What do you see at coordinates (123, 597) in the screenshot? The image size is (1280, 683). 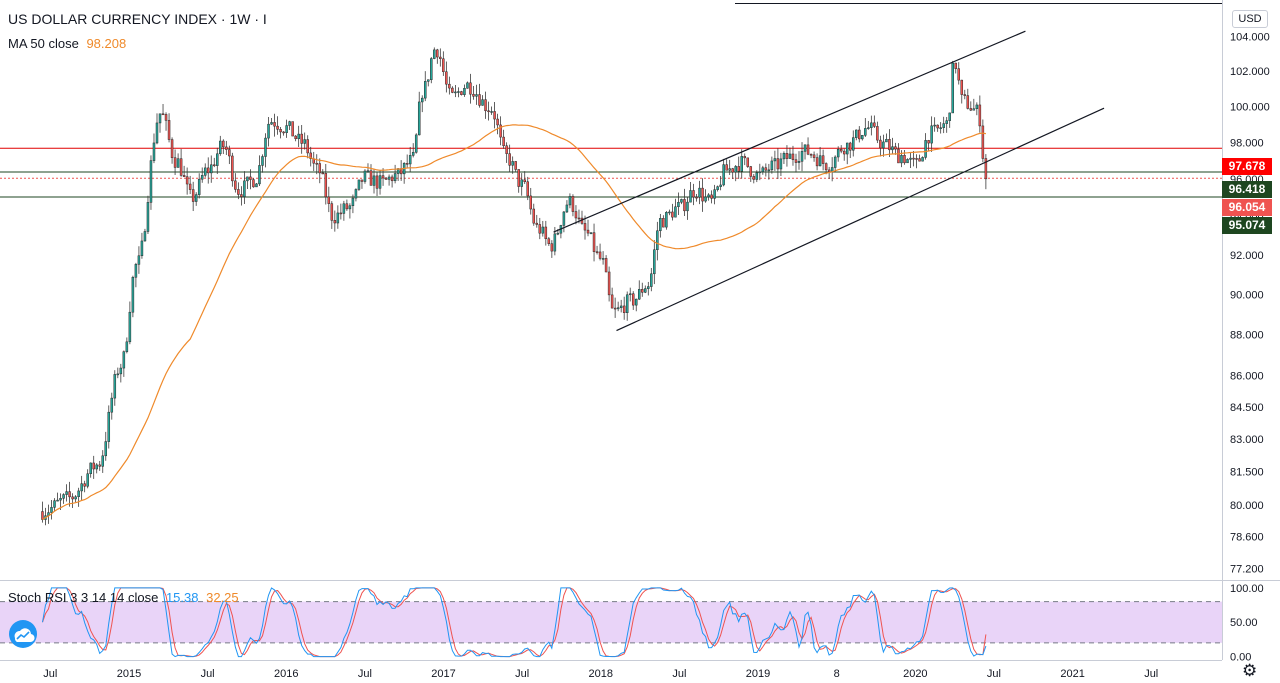 I see `stoch-legend: Stoch RSI 3 3 14 14 close 15.38 32.25` at bounding box center [123, 597].